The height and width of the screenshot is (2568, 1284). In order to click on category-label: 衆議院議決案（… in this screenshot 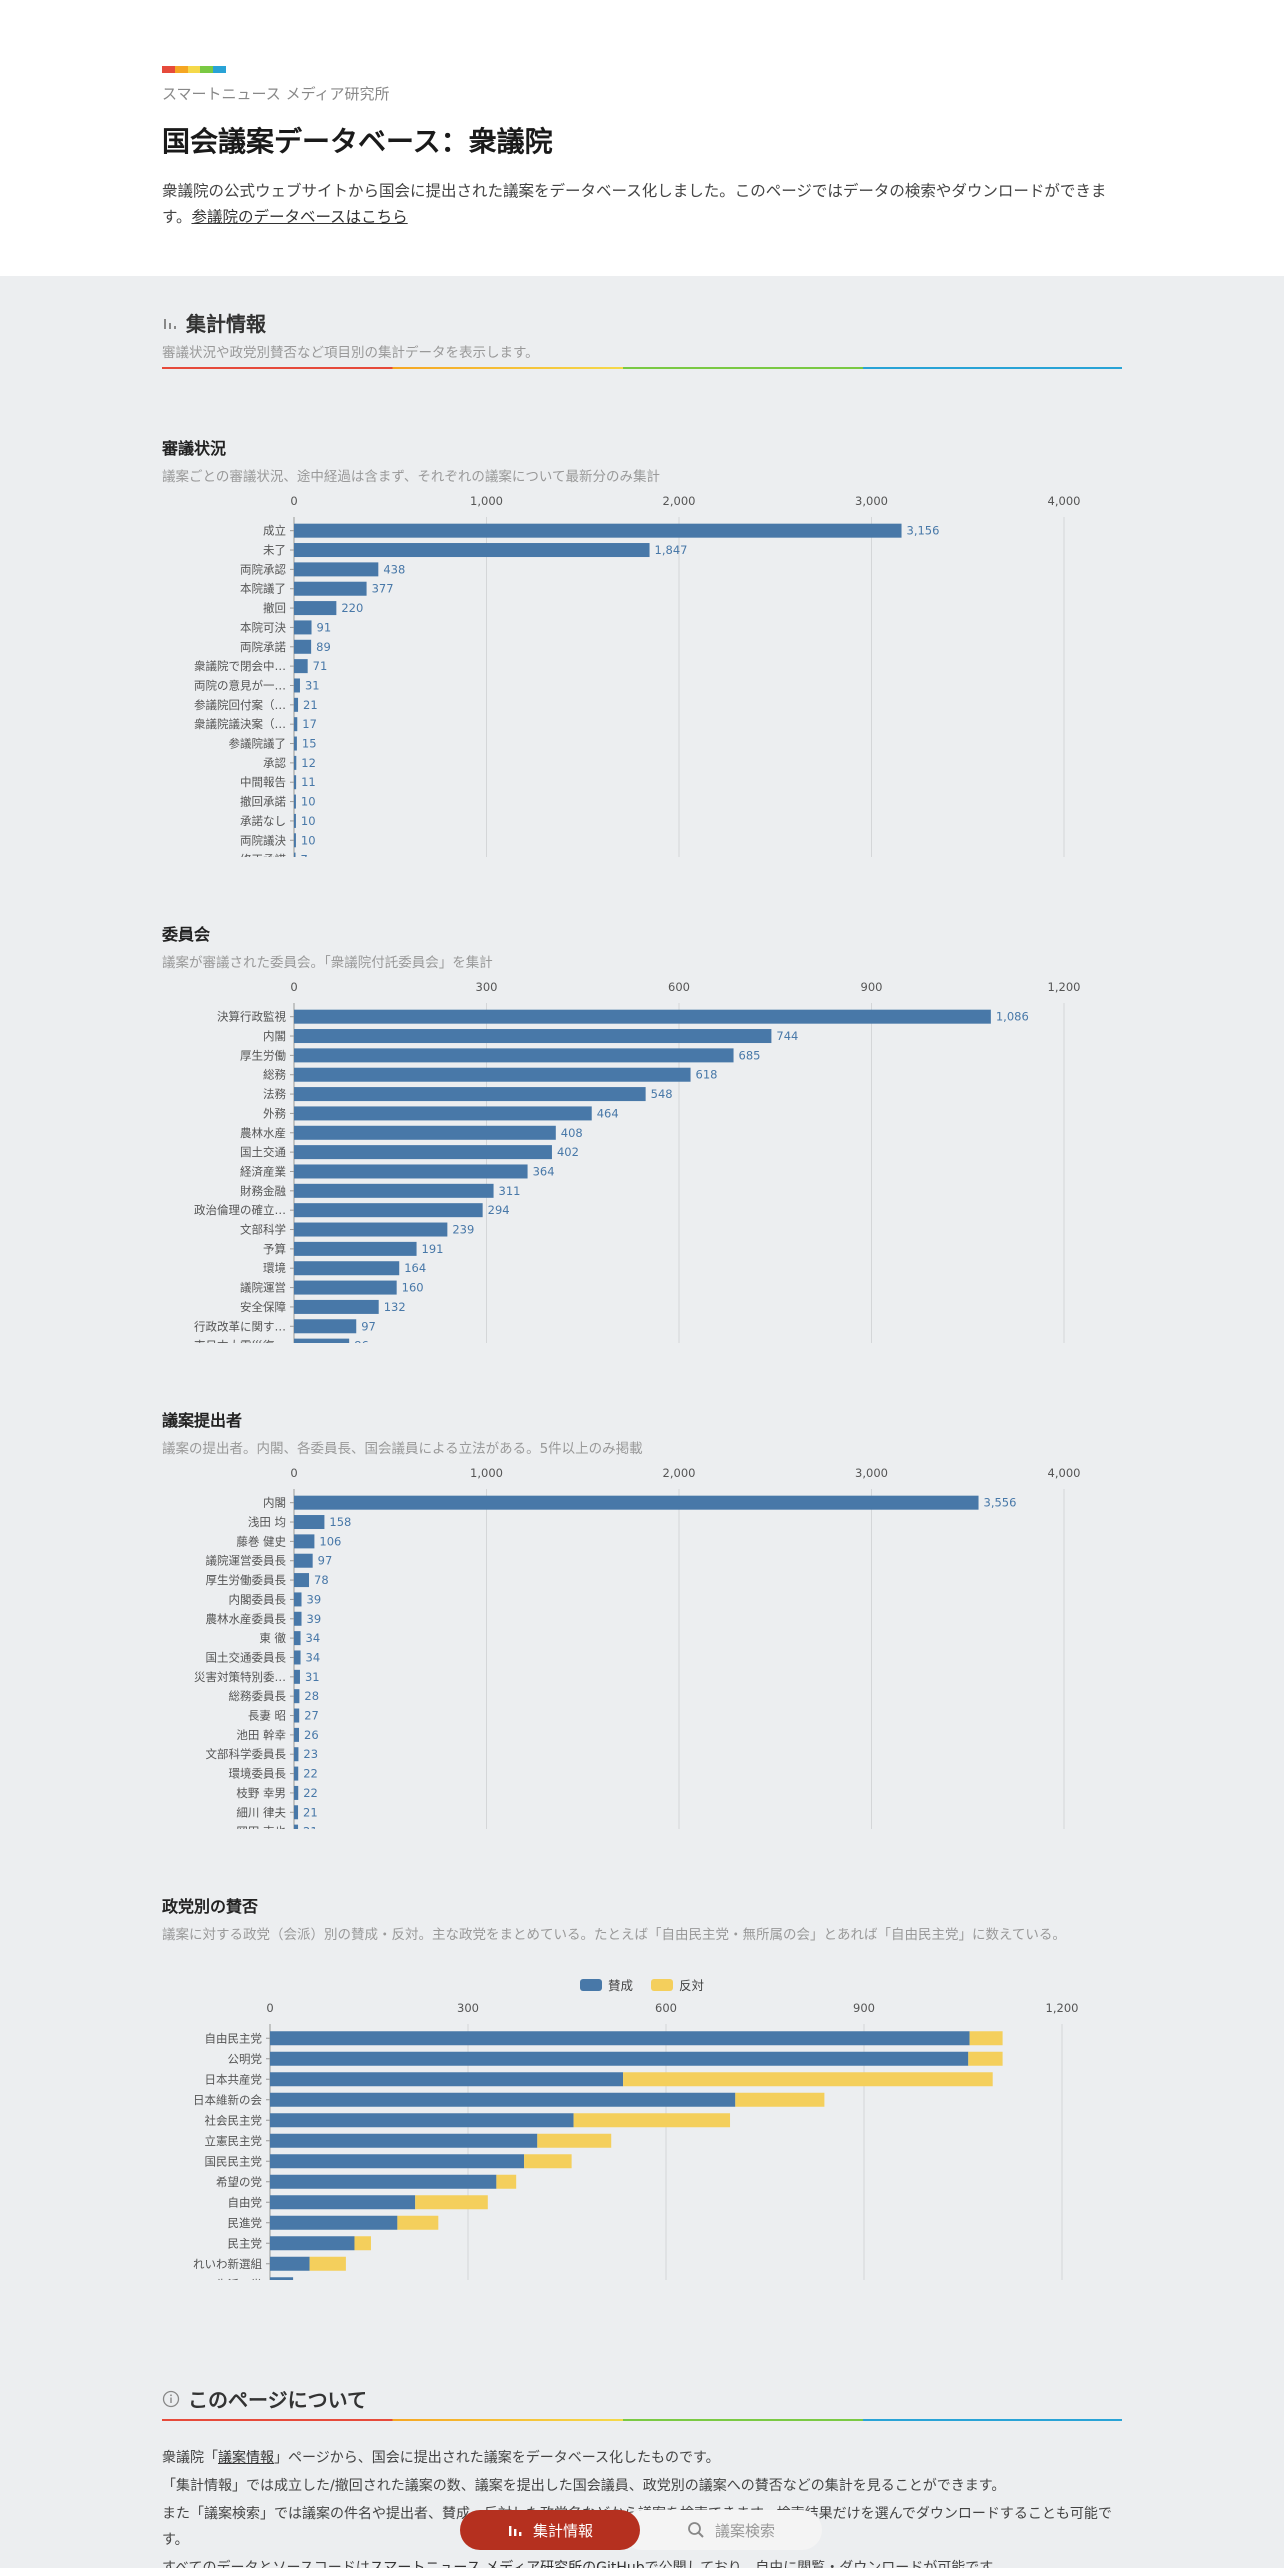, I will do `click(240, 724)`.